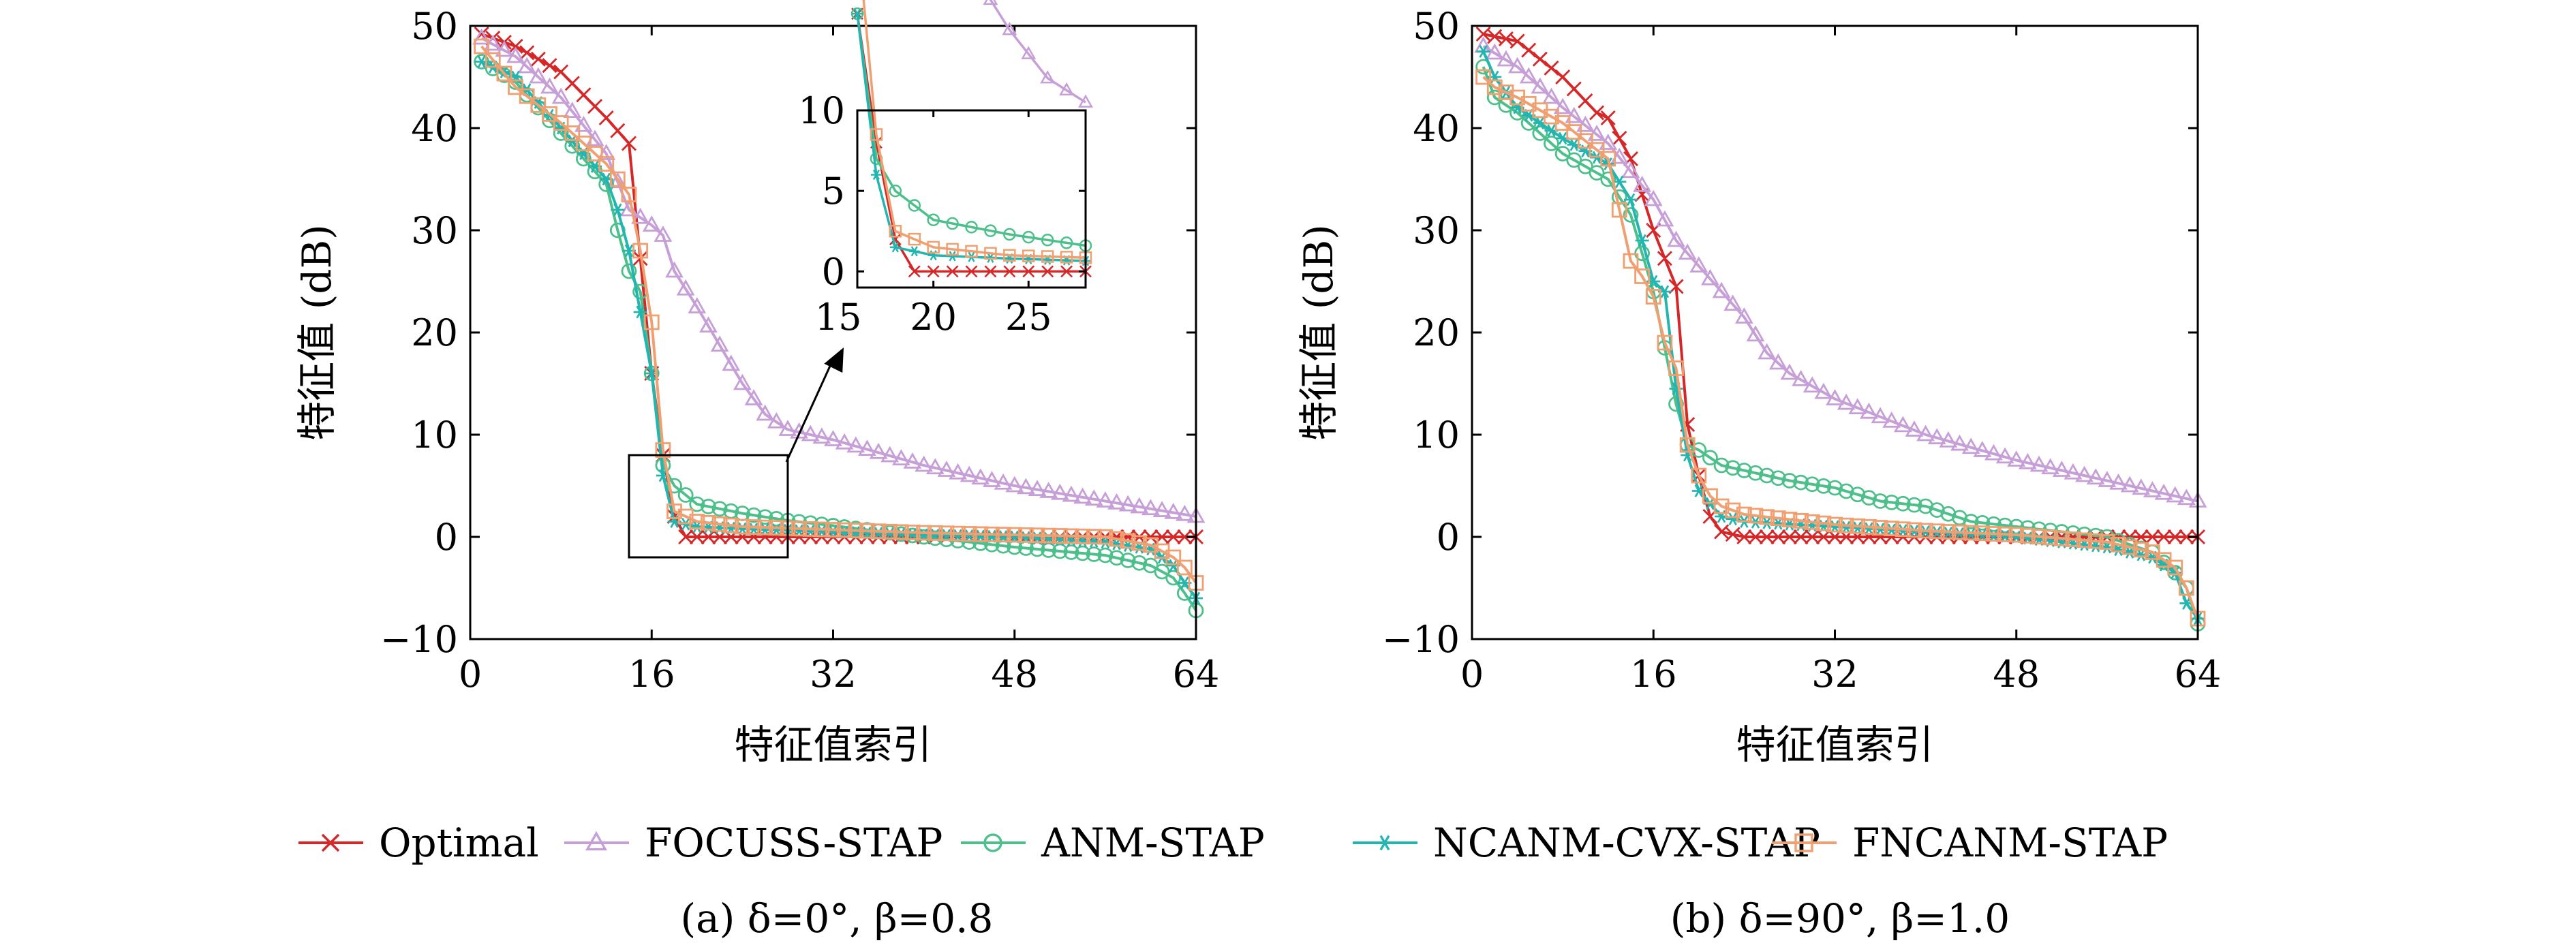  What do you see at coordinates (1472, 674) in the screenshot?
I see `panel-b-xtick-label-0: 0` at bounding box center [1472, 674].